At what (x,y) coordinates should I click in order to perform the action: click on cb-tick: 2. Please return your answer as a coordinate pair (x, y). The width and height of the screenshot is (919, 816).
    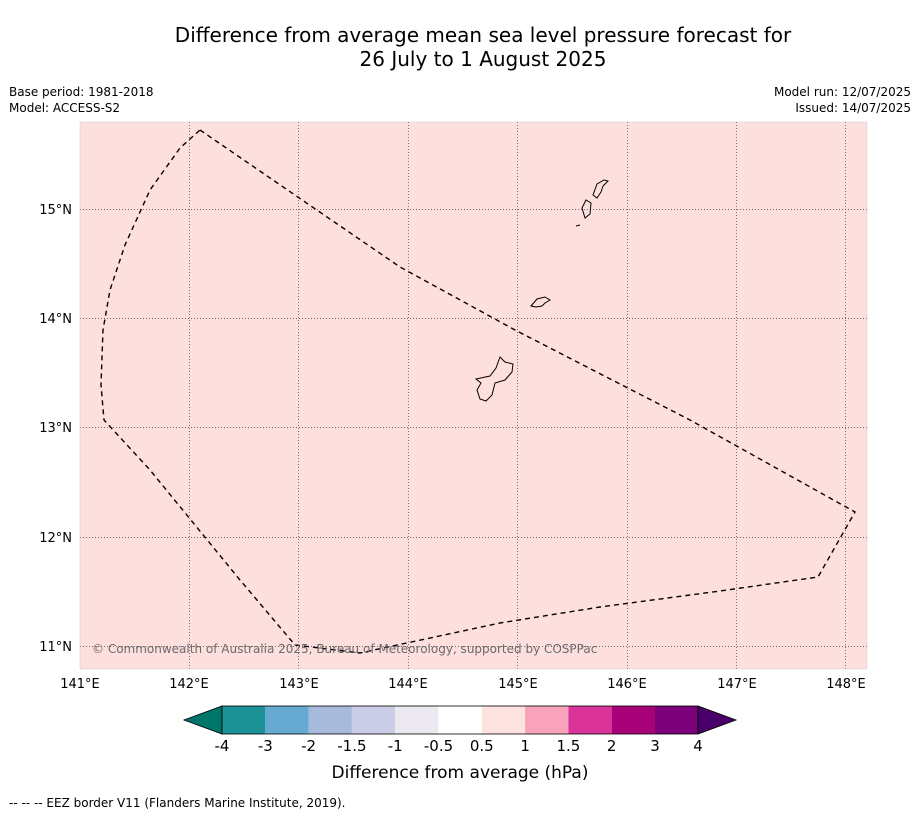
    Looking at the image, I should click on (612, 746).